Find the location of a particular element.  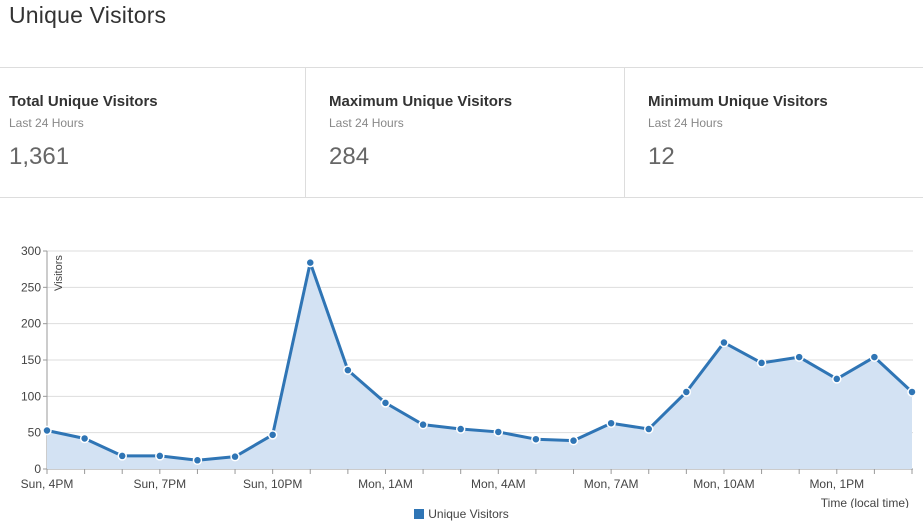

x-tick-label: Sun, 4PM is located at coordinates (47, 484).